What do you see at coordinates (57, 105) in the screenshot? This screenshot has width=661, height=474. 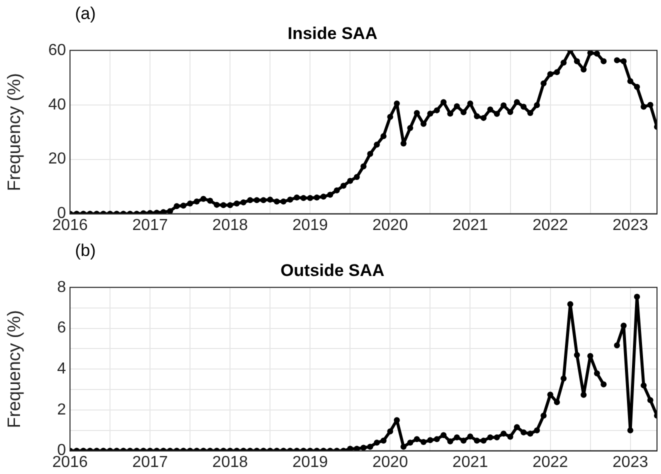 I see `y-tick-label: 40` at bounding box center [57, 105].